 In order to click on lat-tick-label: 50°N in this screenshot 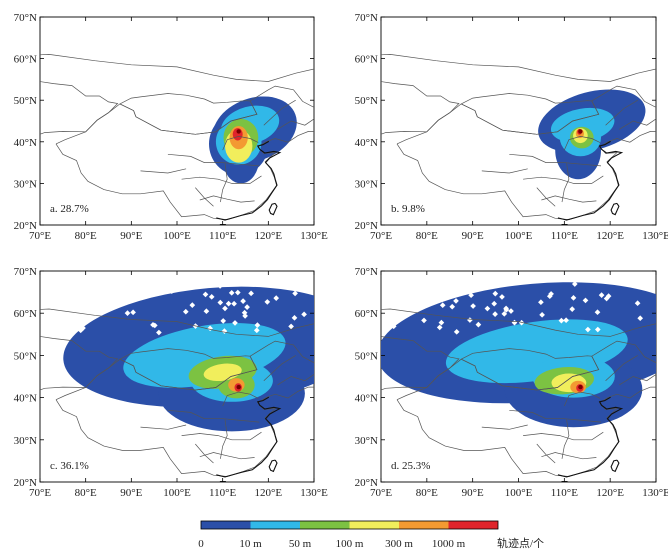, I will do `click(25, 356)`.